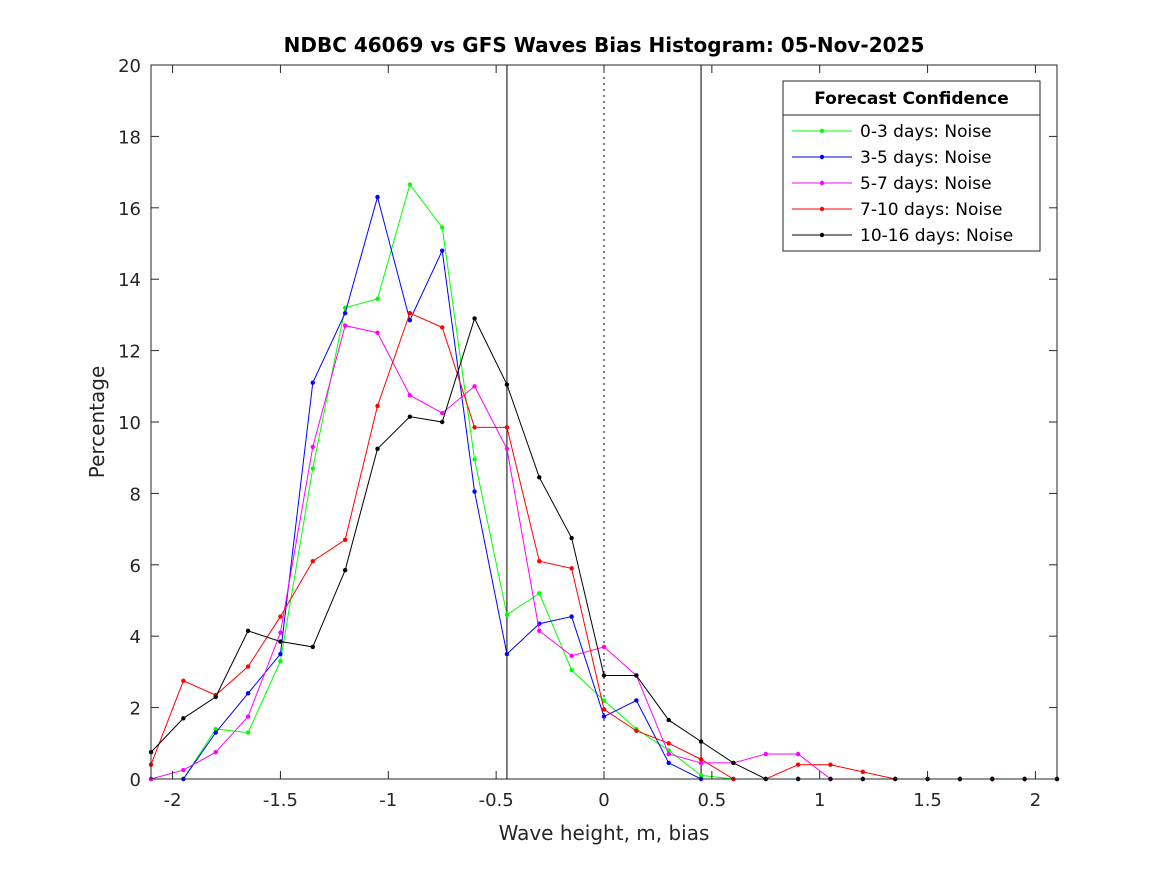 The height and width of the screenshot is (875, 1167). What do you see at coordinates (604, 833) in the screenshot?
I see `x-axis-label: Wave height, m, bias` at bounding box center [604, 833].